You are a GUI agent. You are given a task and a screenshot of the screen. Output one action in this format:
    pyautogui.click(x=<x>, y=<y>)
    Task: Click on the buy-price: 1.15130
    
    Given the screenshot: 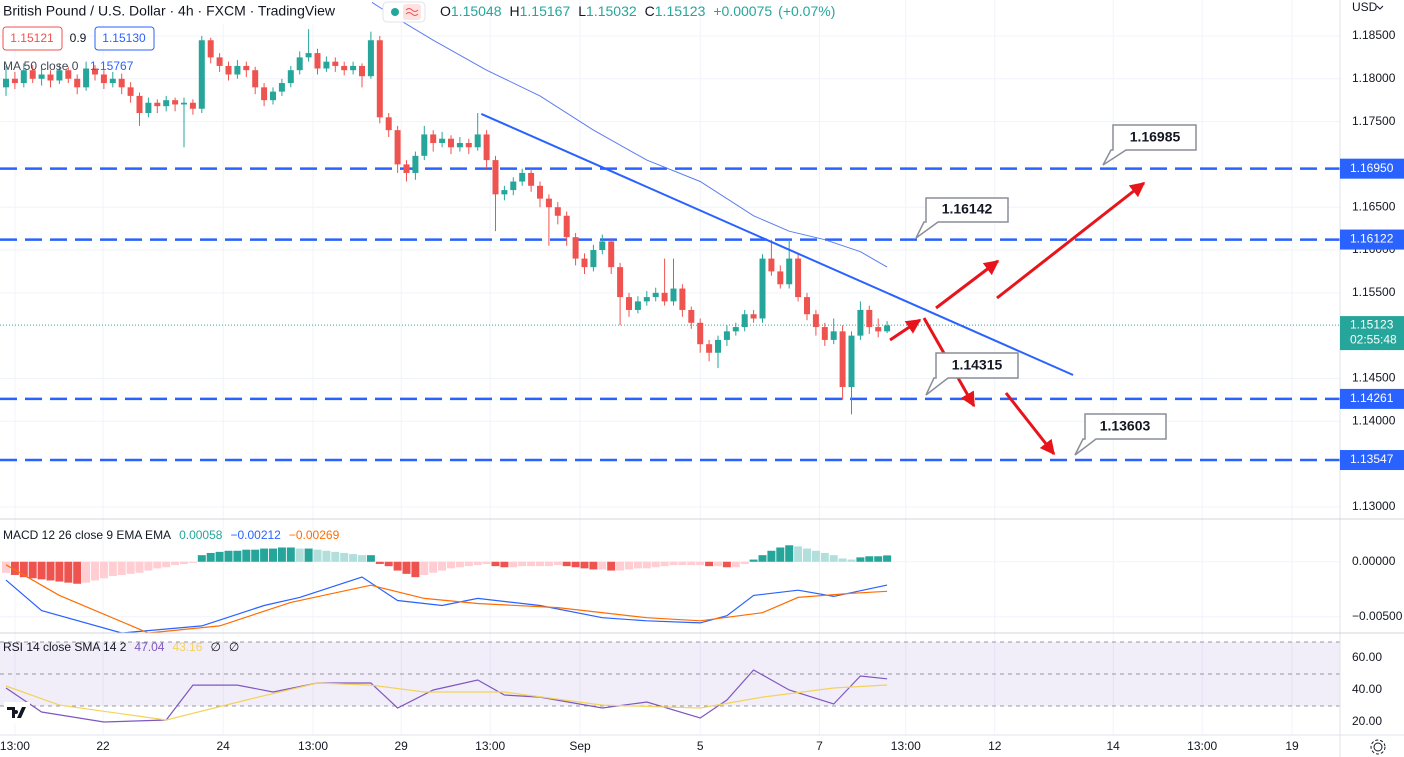 What is the action you would take?
    pyautogui.click(x=124, y=38)
    